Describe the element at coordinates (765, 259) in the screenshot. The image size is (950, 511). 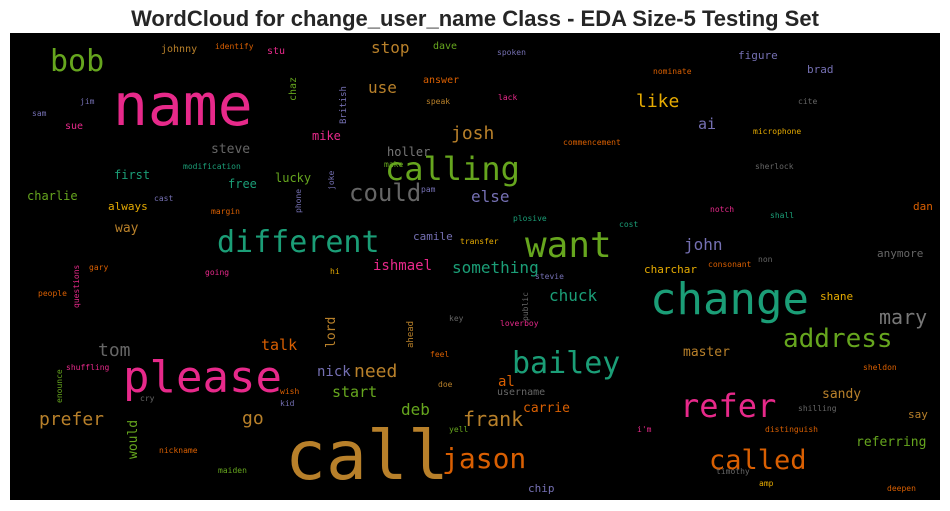
I see `word-non: non` at that location.